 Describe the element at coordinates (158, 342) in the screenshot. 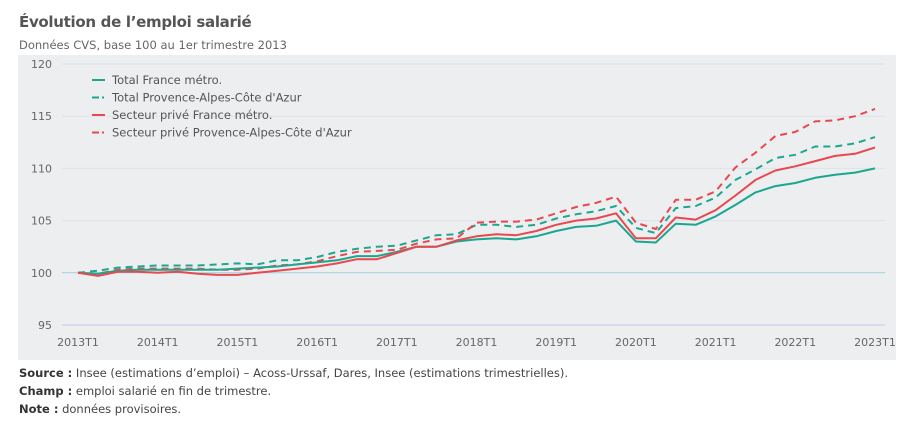

I see `x-tick-label: 2014T1` at that location.